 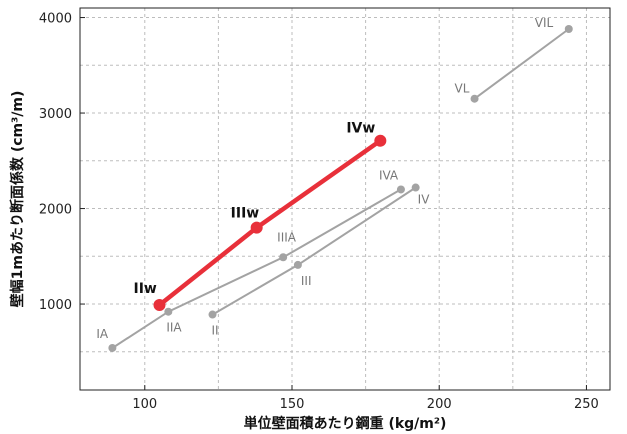 What do you see at coordinates (245, 214) in the screenshot?
I see `point-label: IIIw` at bounding box center [245, 214].